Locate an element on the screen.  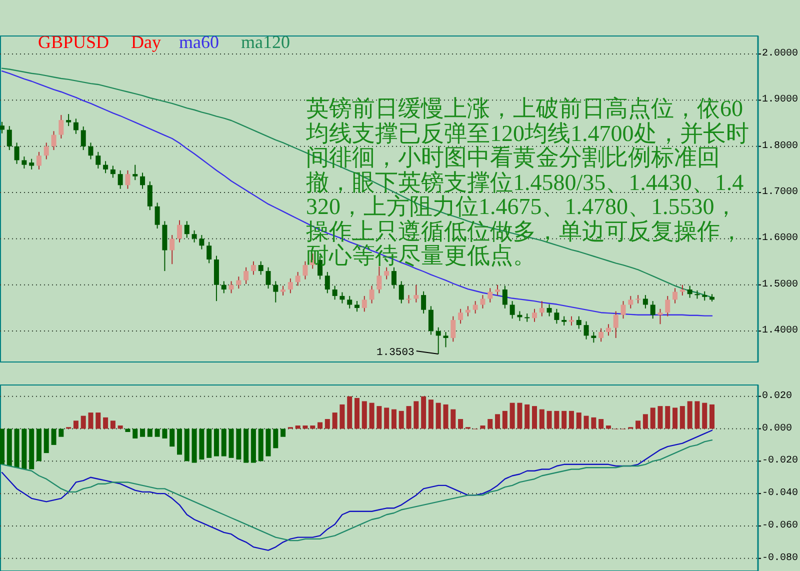
y-tick-label: 0.000 is located at coordinates (777, 428).